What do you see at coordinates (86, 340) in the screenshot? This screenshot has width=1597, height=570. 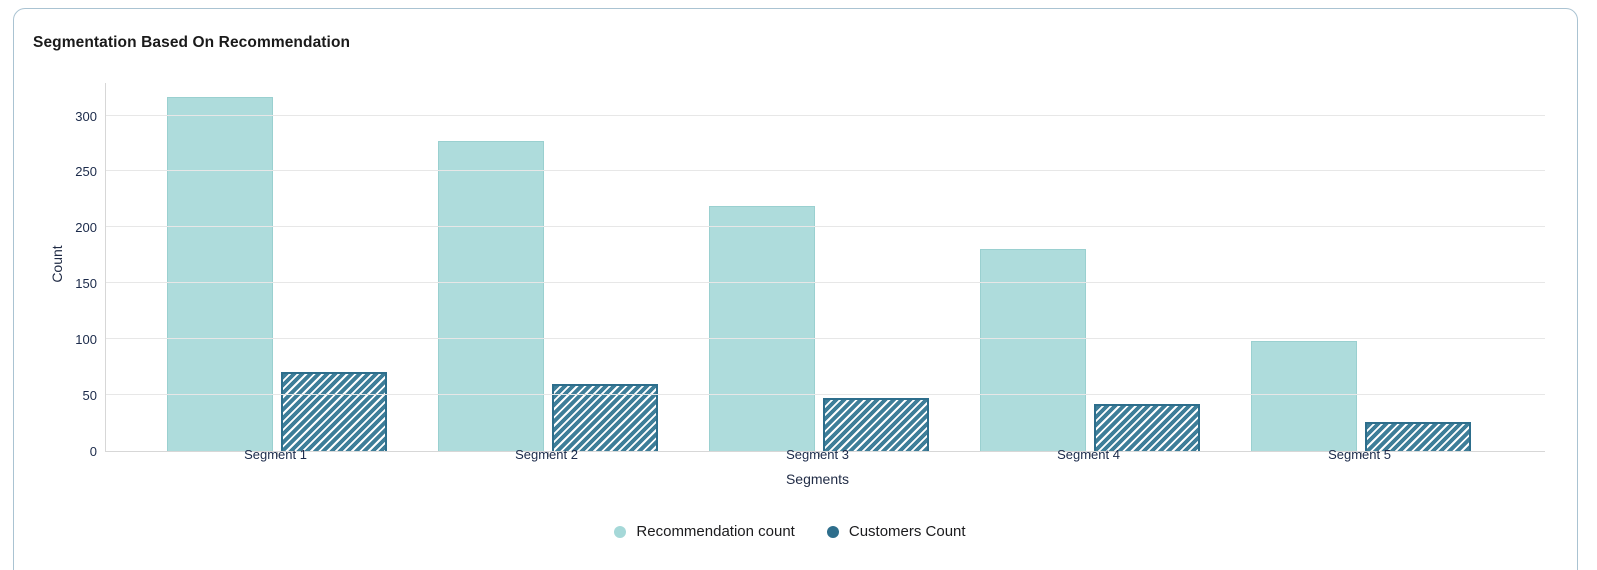 I see `y-tick-label-100: 100` at bounding box center [86, 340].